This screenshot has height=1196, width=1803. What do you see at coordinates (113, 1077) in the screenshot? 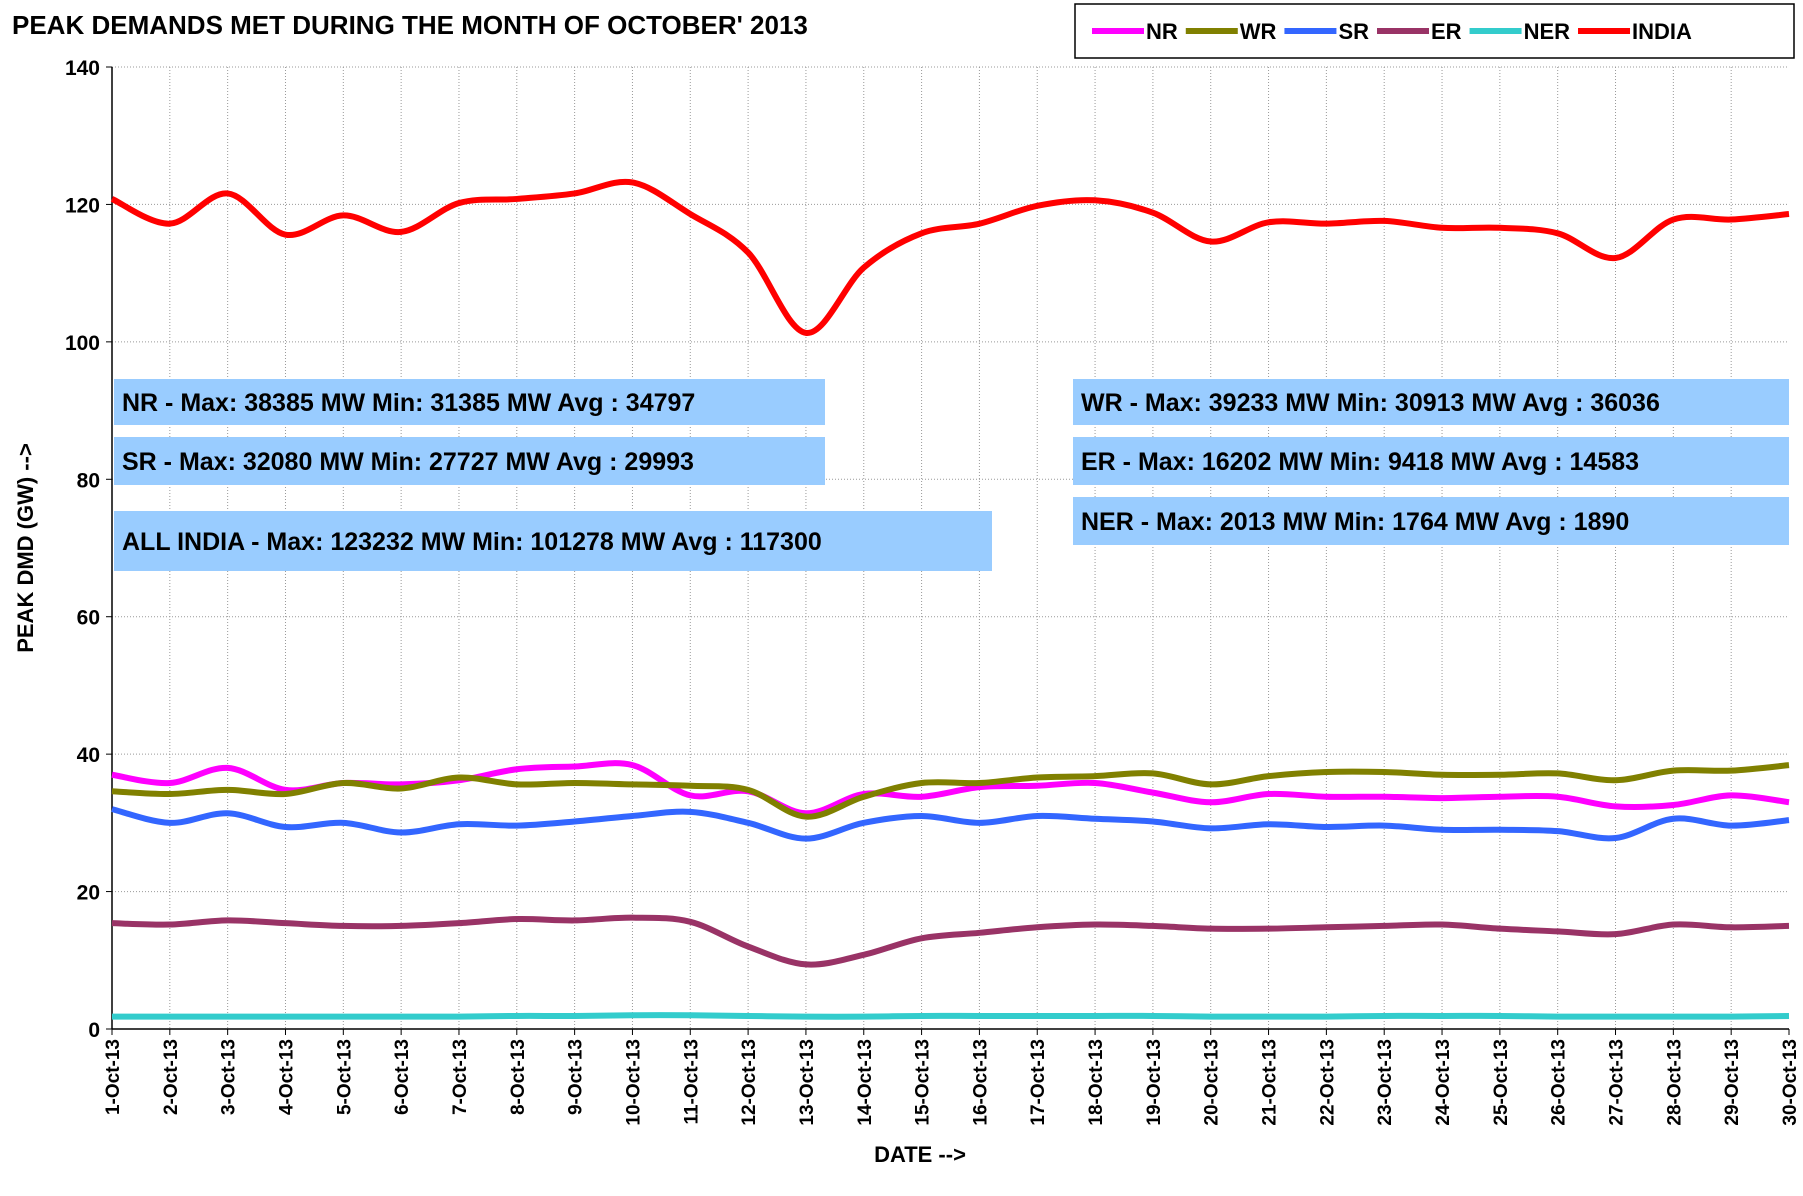
I see `x-tick-label: 1-Oct-13` at bounding box center [113, 1077].